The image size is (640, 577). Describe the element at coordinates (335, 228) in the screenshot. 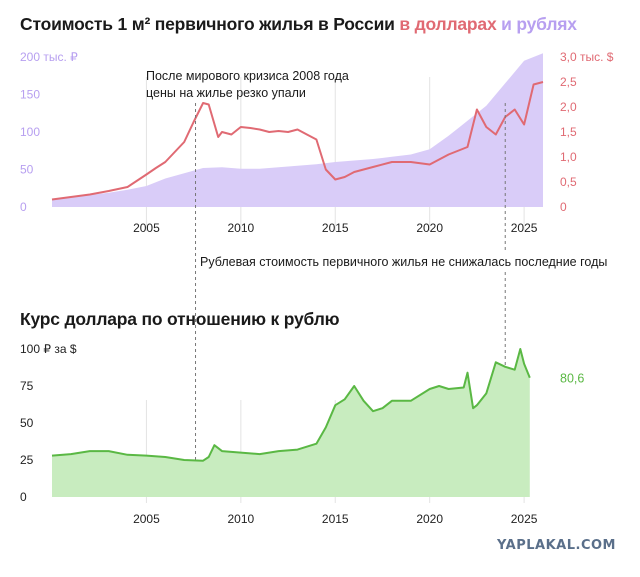

I see `chart1-x-tick-label: 2015` at that location.